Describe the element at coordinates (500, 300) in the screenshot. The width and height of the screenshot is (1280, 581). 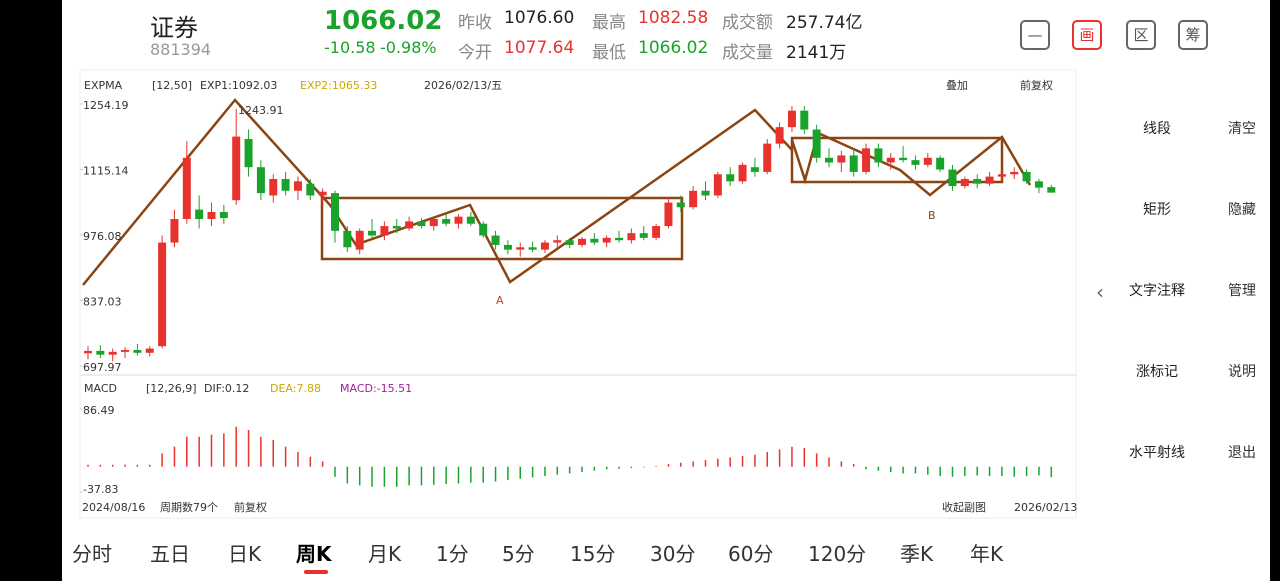
I see `point-a: A` at that location.